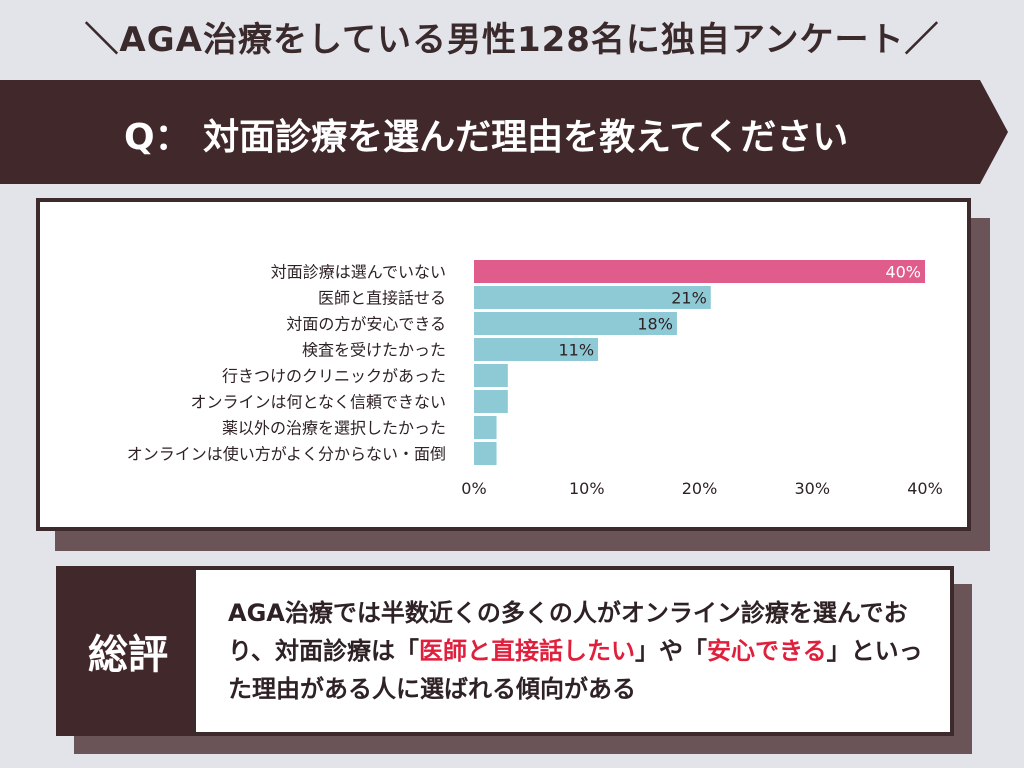 This screenshot has height=768, width=1024. I want to click on summary-text-part-1: AGA治療では半数近くの多くの人がオンライン診療を選んでおり、対面診療は「, so click(568, 632).